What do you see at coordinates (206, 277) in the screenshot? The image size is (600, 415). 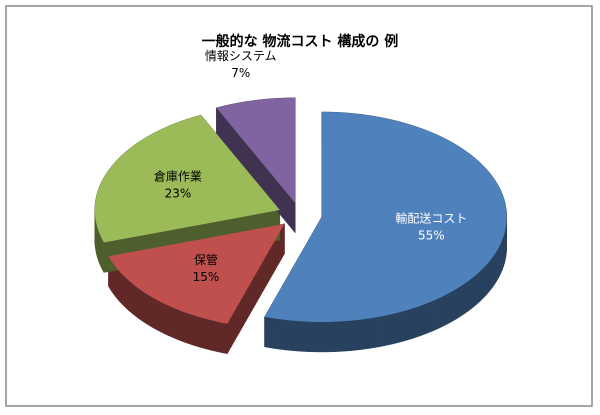 I see `slice-value-label: 15%` at bounding box center [206, 277].